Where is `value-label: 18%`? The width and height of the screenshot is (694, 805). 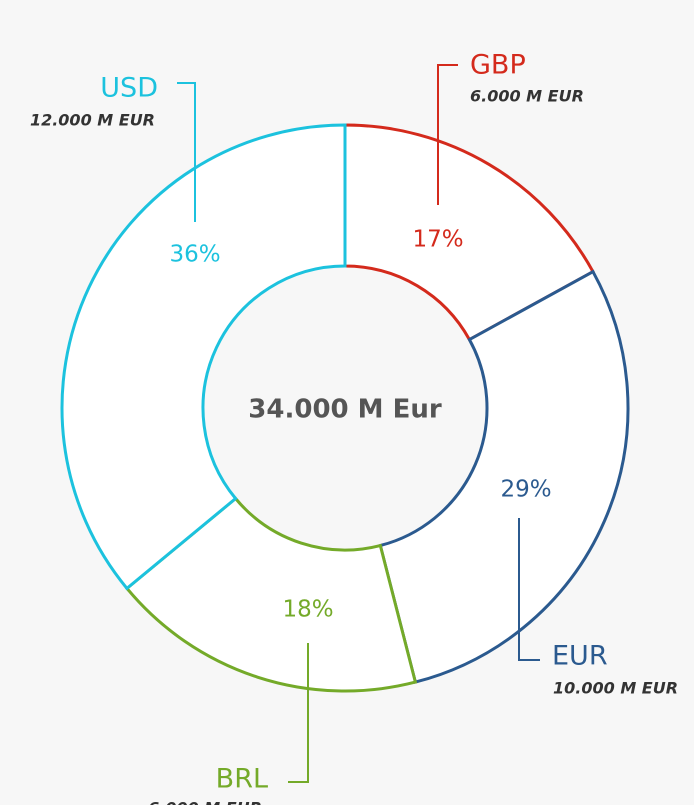 value-label: 18% is located at coordinates (307, 610).